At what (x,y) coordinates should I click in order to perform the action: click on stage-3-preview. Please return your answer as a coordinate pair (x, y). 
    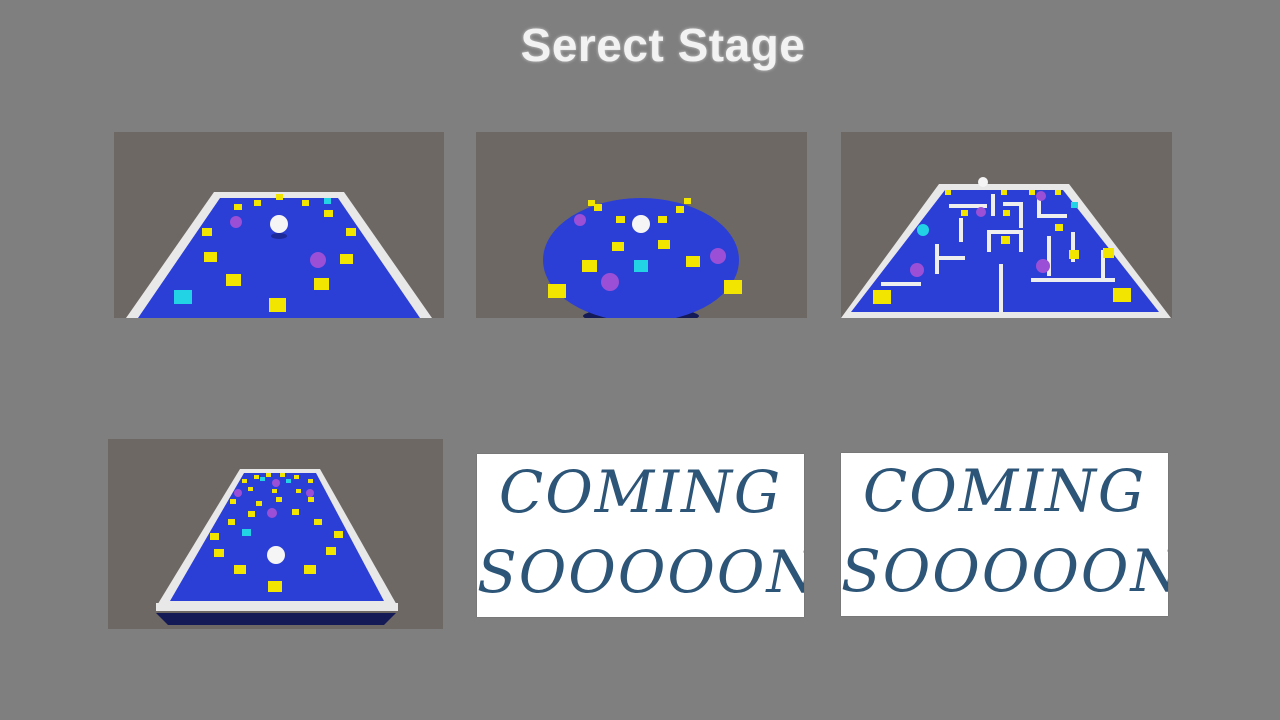
    Looking at the image, I should click on (1006, 225).